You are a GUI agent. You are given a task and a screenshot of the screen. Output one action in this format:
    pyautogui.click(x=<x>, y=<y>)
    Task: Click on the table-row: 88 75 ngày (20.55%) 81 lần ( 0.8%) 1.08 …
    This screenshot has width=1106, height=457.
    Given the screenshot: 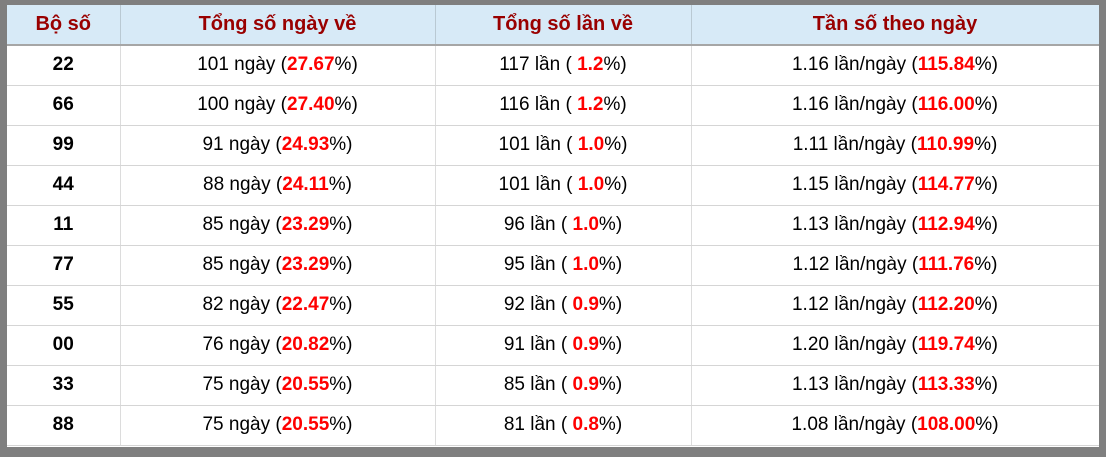 What is the action you would take?
    pyautogui.click(x=553, y=425)
    